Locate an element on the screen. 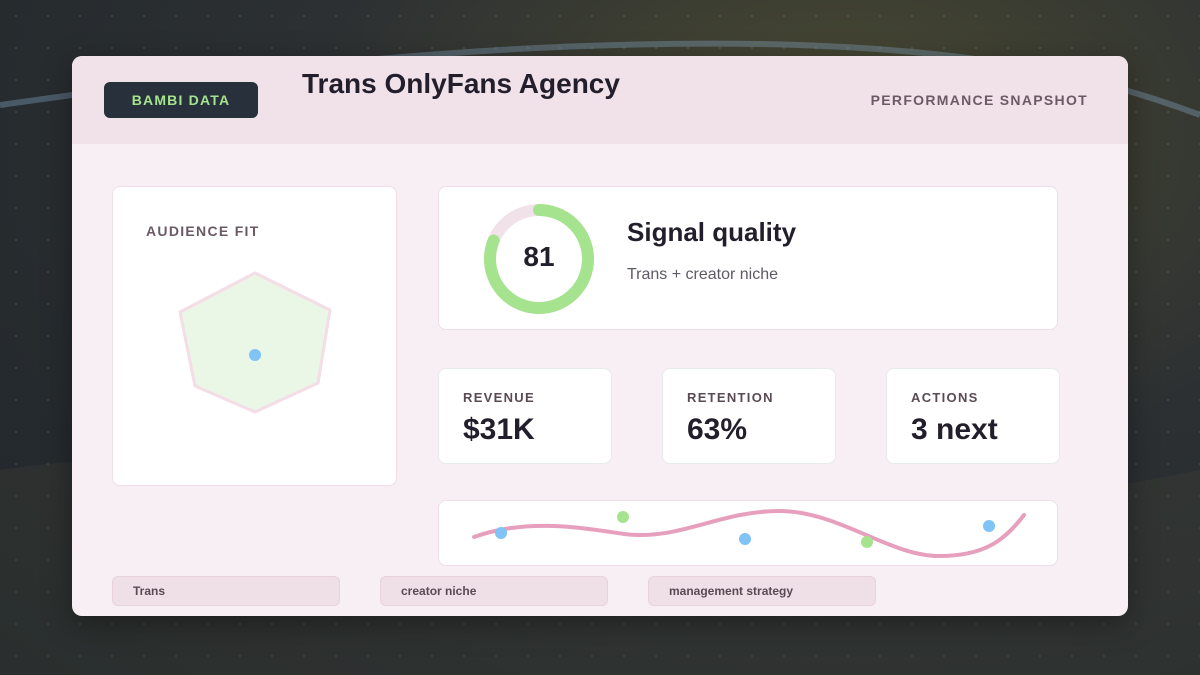  signal-subtitle: Trans + creator niche is located at coordinates (703, 274).